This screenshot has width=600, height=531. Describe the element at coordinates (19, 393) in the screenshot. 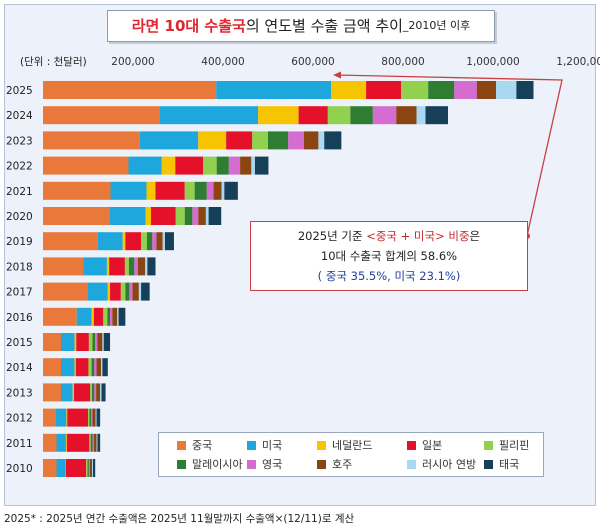

I see `y-category-label: 2013` at that location.